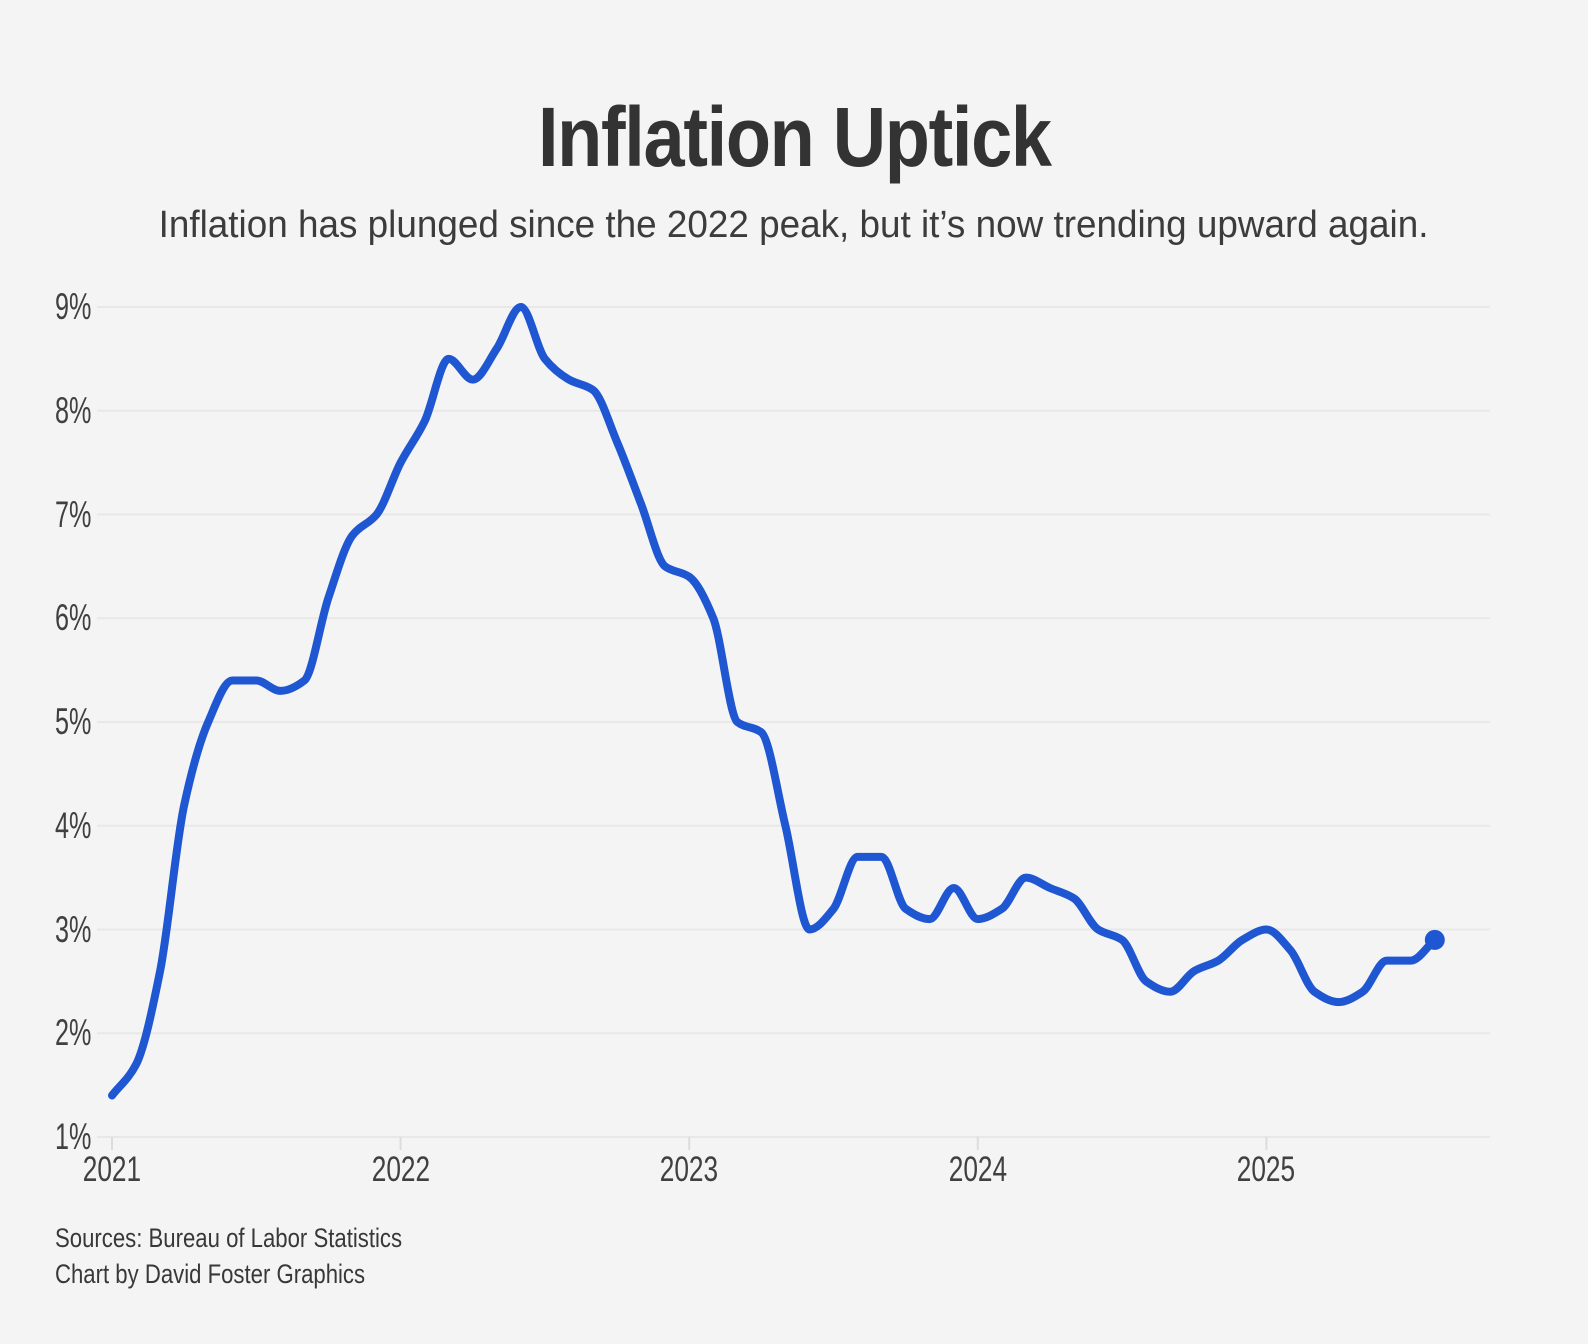 The width and height of the screenshot is (1588, 1344). I want to click on y-axis-label: 7%, so click(81, 515).